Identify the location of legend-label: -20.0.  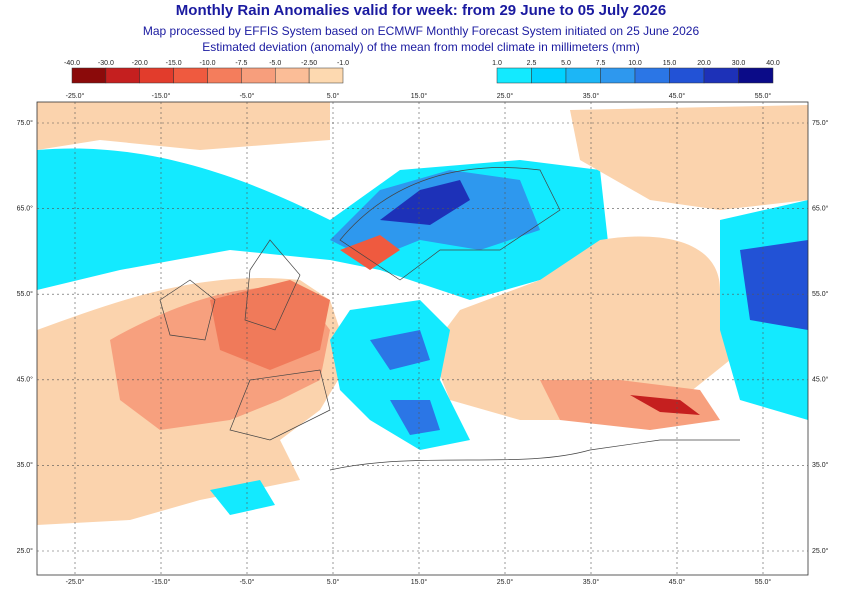
(140, 63).